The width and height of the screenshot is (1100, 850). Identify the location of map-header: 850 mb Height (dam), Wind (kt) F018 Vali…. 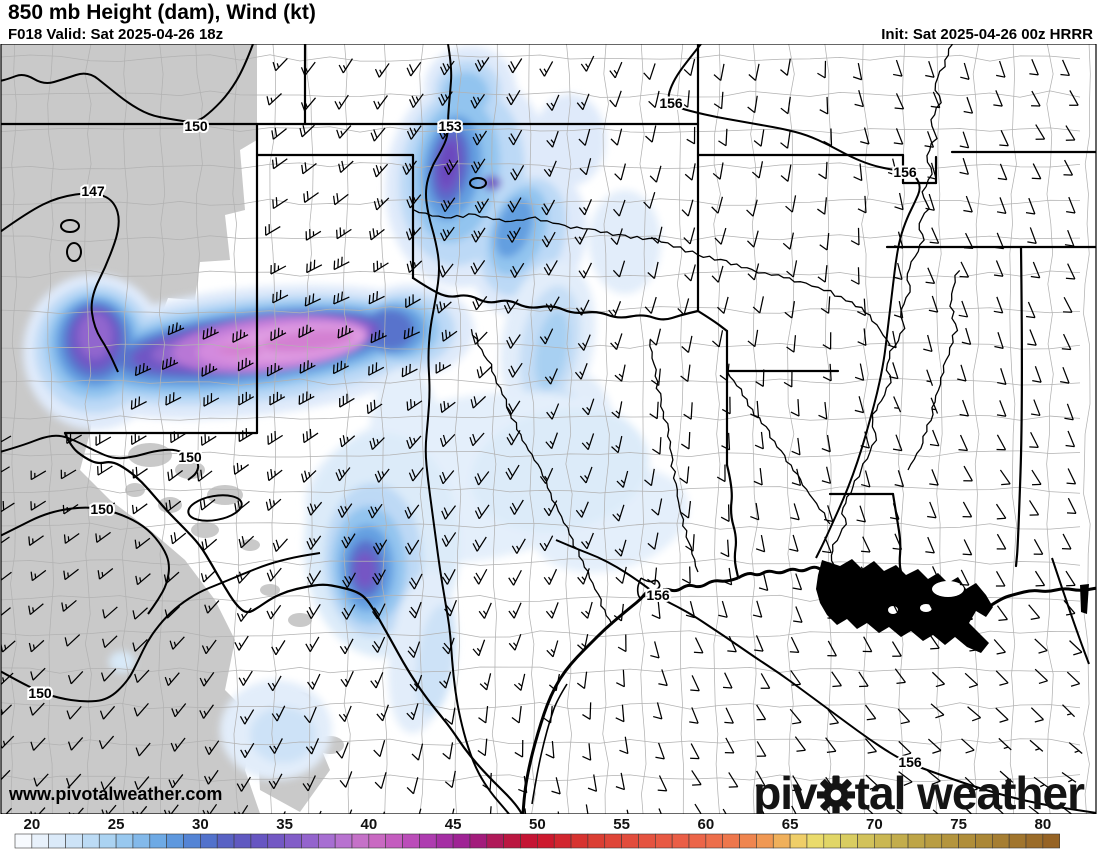
(550, 22).